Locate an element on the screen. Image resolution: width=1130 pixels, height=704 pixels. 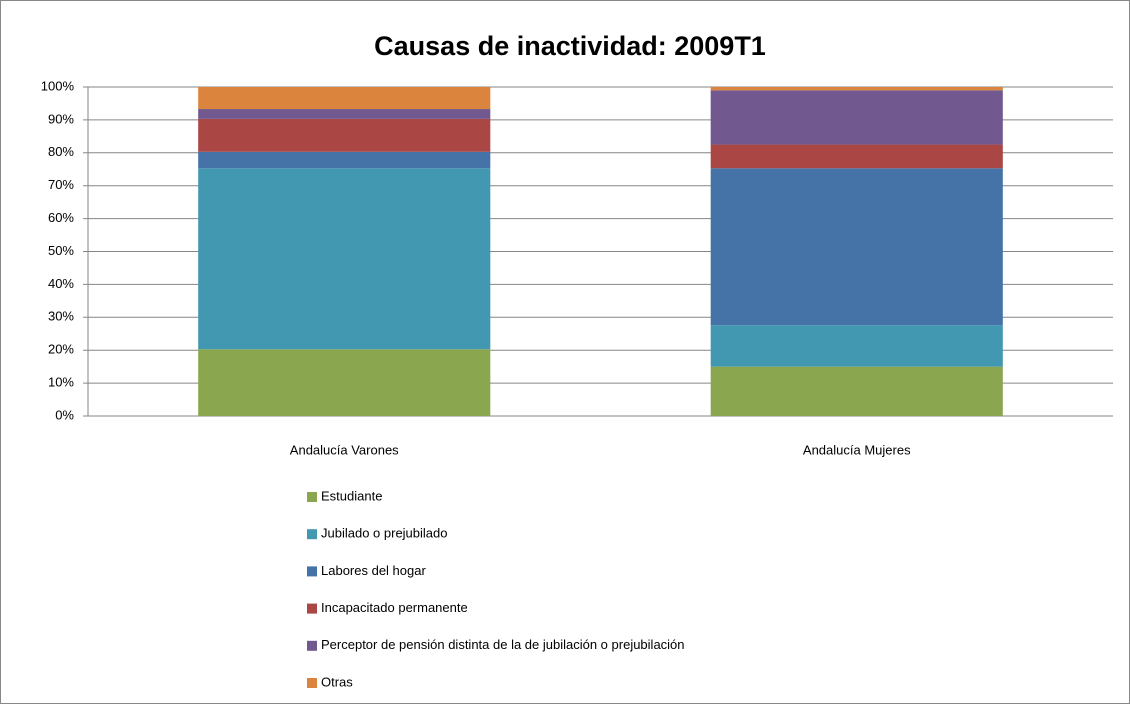
x-tick-label: Andalucía Varones is located at coordinates (344, 449).